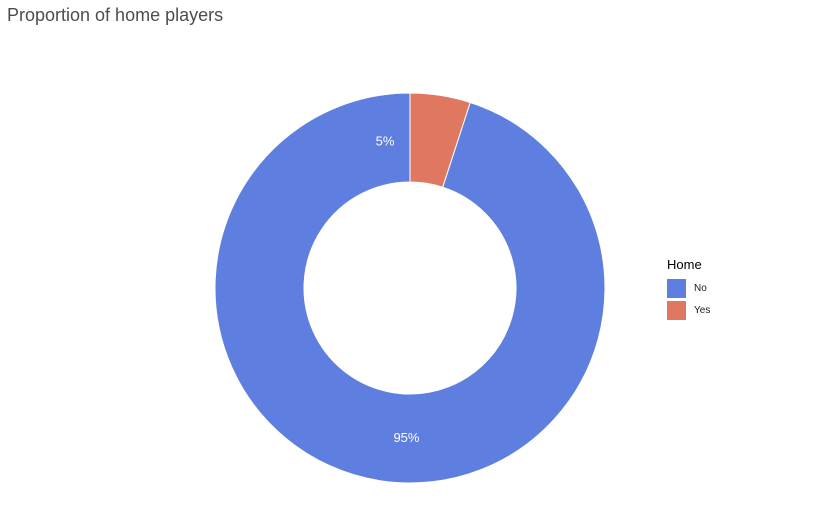 This screenshot has width=822, height=517. I want to click on slice-labels-group: 5% 95%, so click(398, 289).